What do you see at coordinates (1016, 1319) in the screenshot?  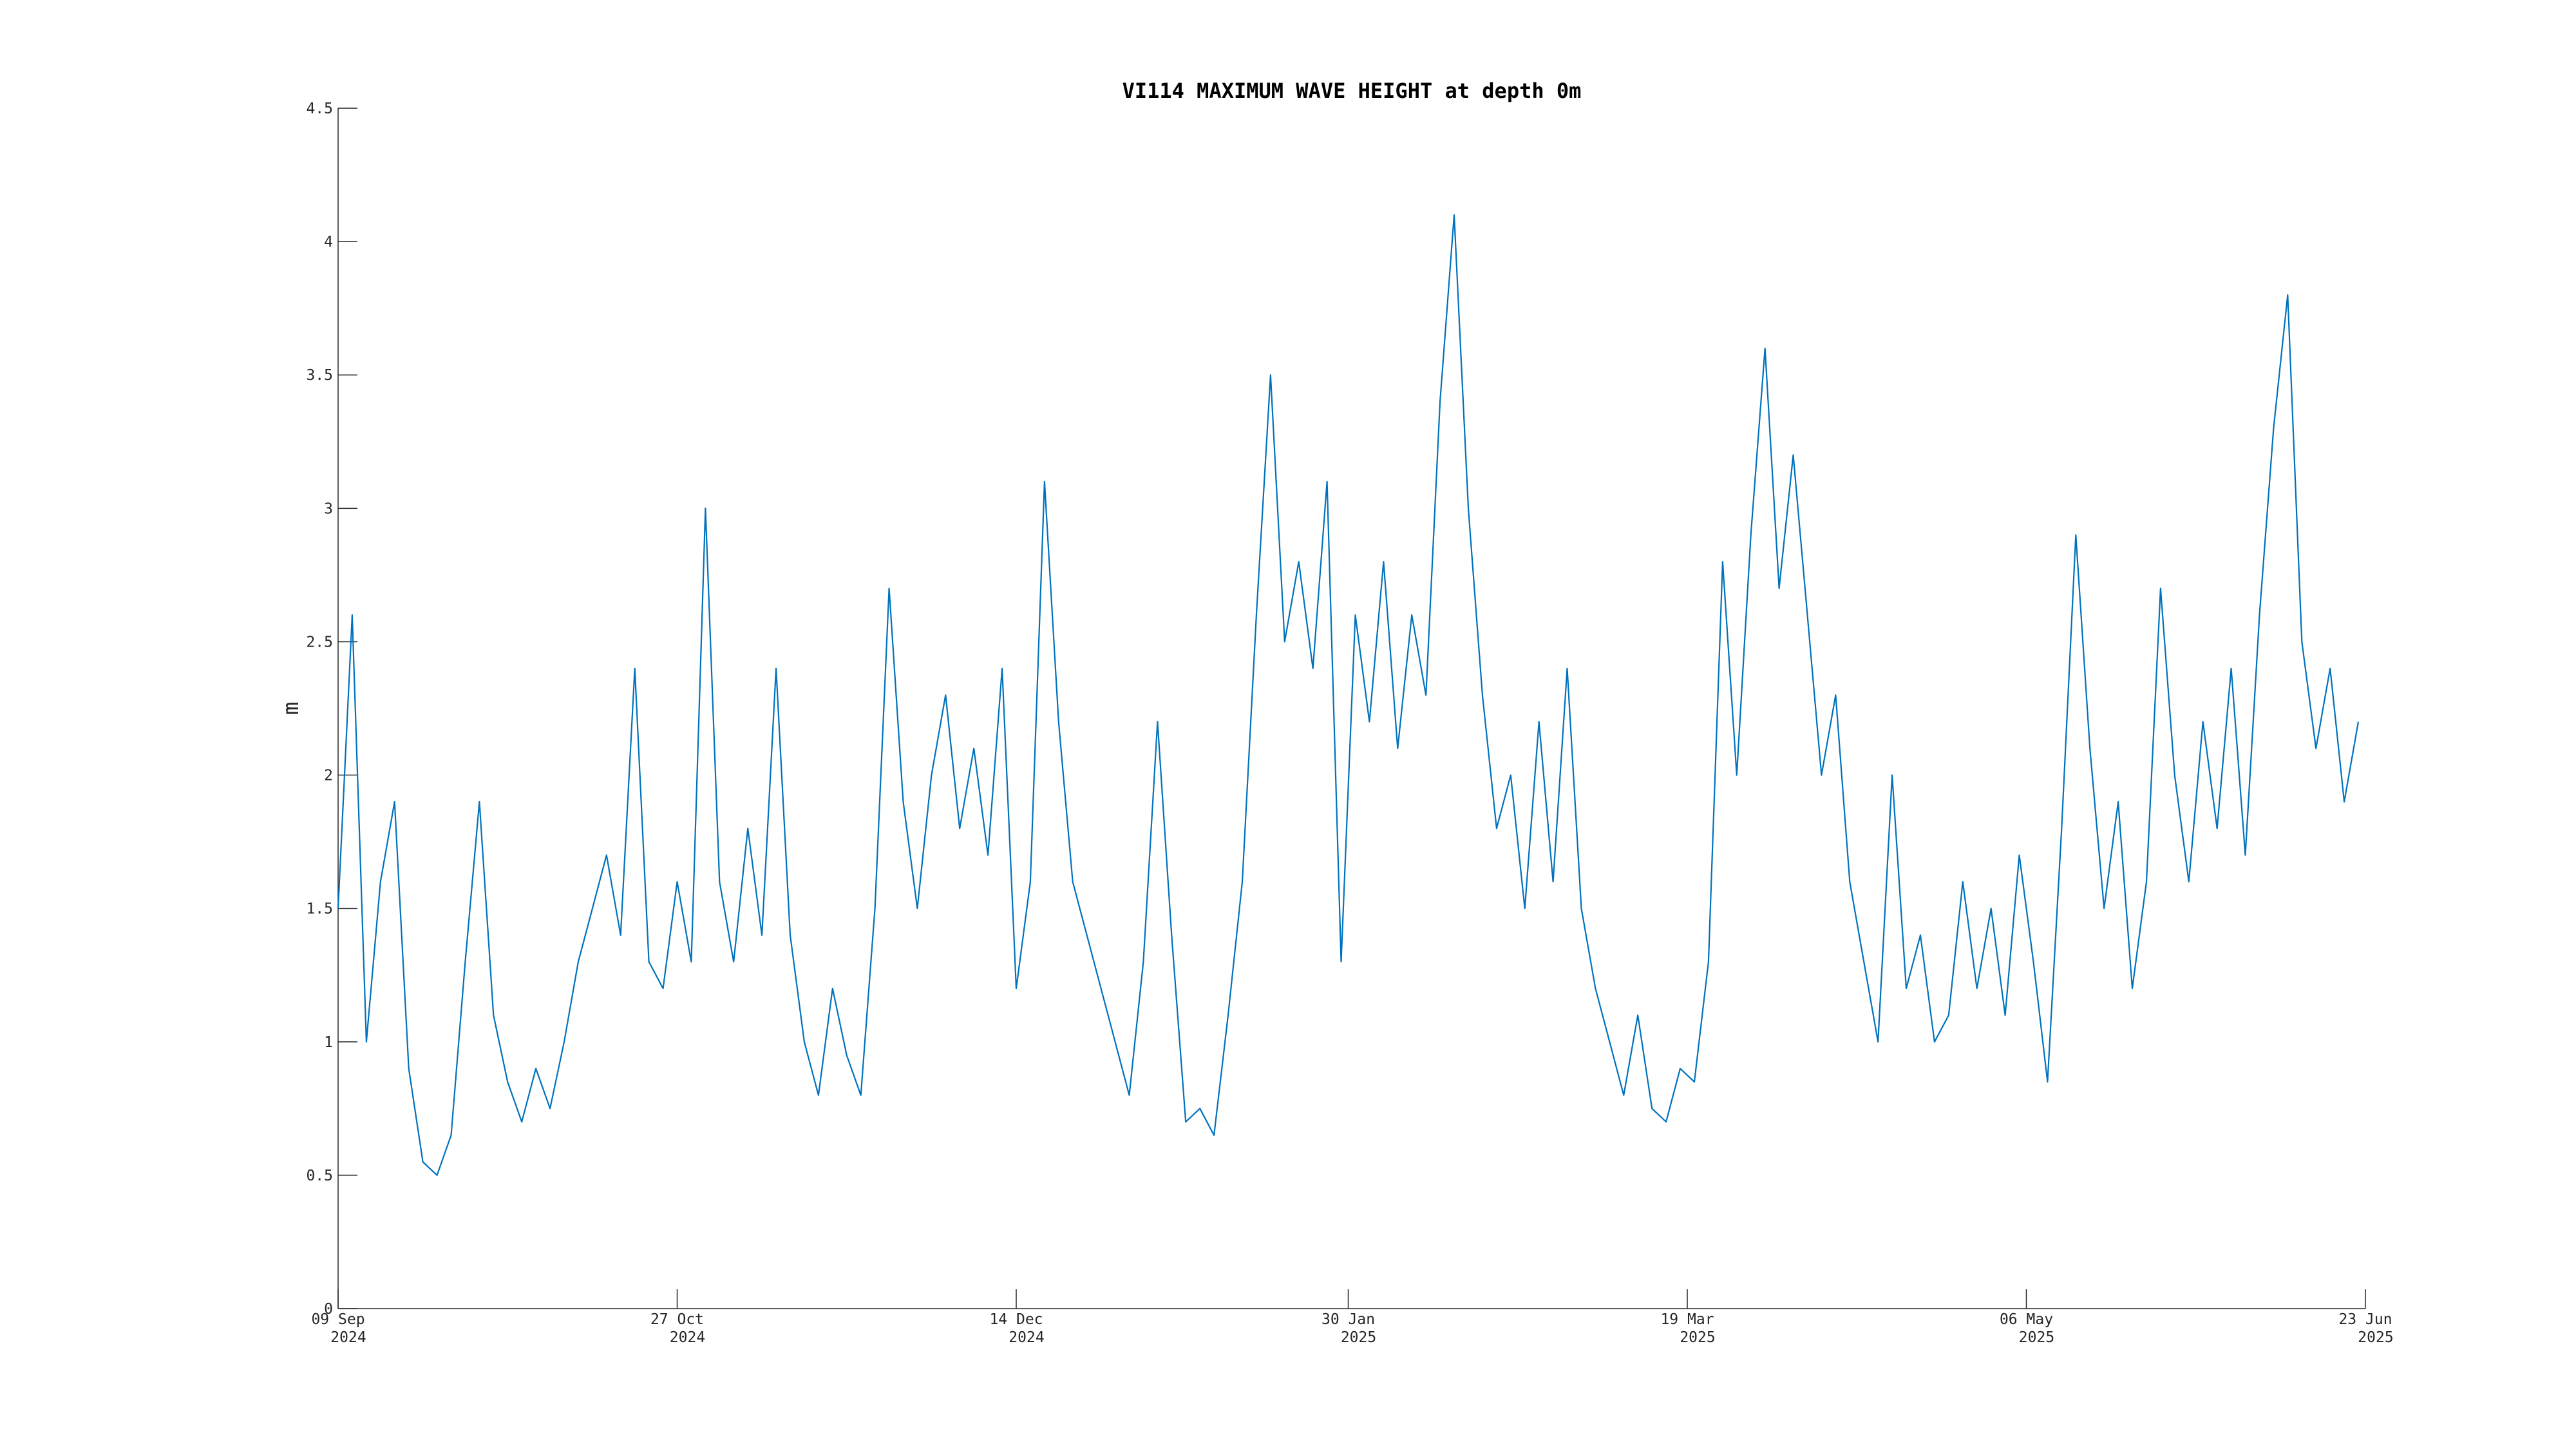 I see `x-tick-label: 14 Dec` at bounding box center [1016, 1319].